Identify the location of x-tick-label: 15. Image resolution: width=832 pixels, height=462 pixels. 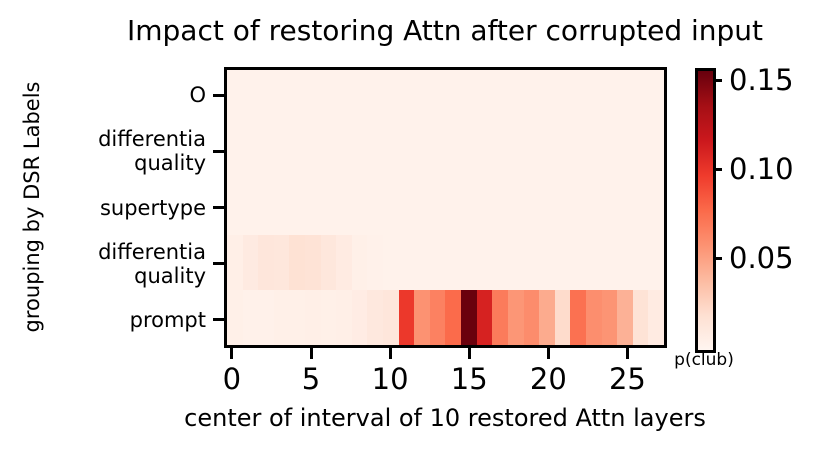
(469, 379).